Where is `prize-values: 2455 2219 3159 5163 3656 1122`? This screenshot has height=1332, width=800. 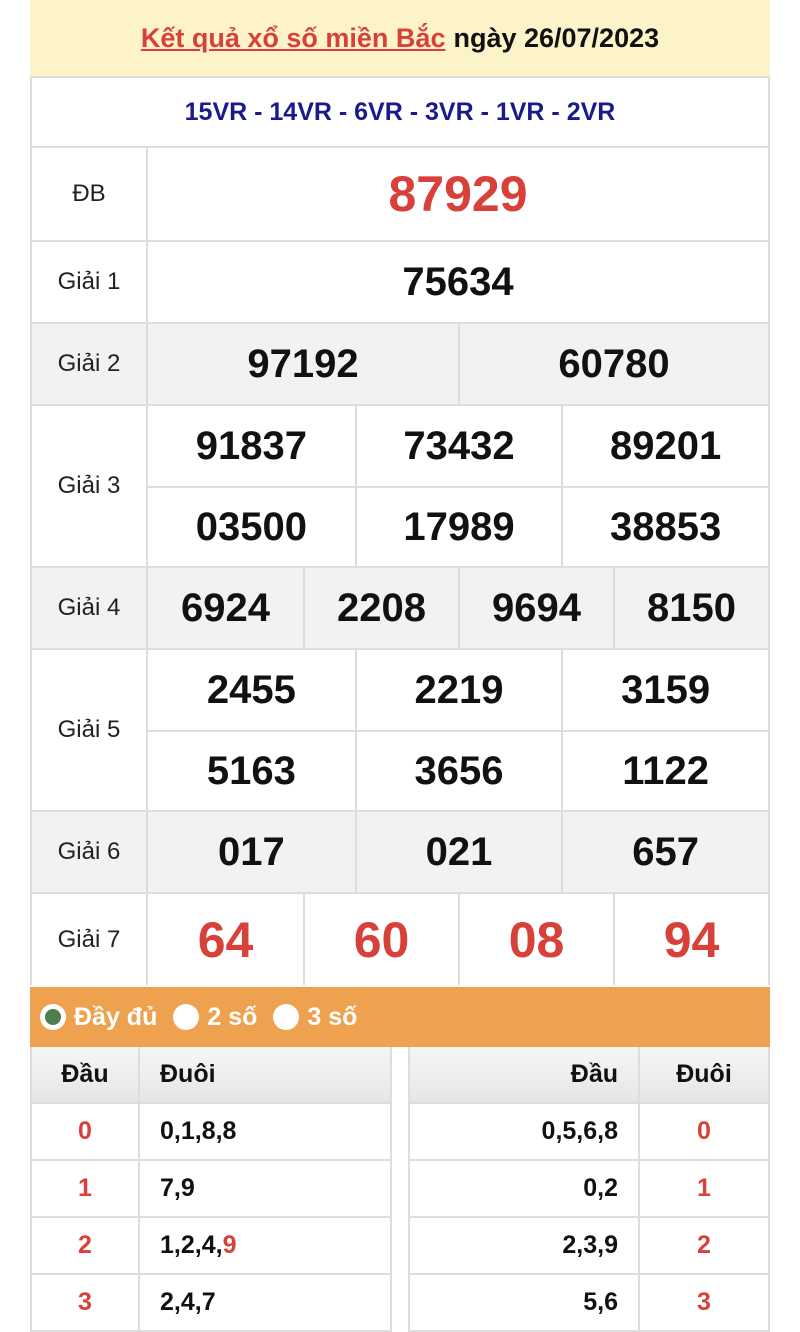 prize-values: 2455 2219 3159 5163 3656 1122 is located at coordinates (458, 730).